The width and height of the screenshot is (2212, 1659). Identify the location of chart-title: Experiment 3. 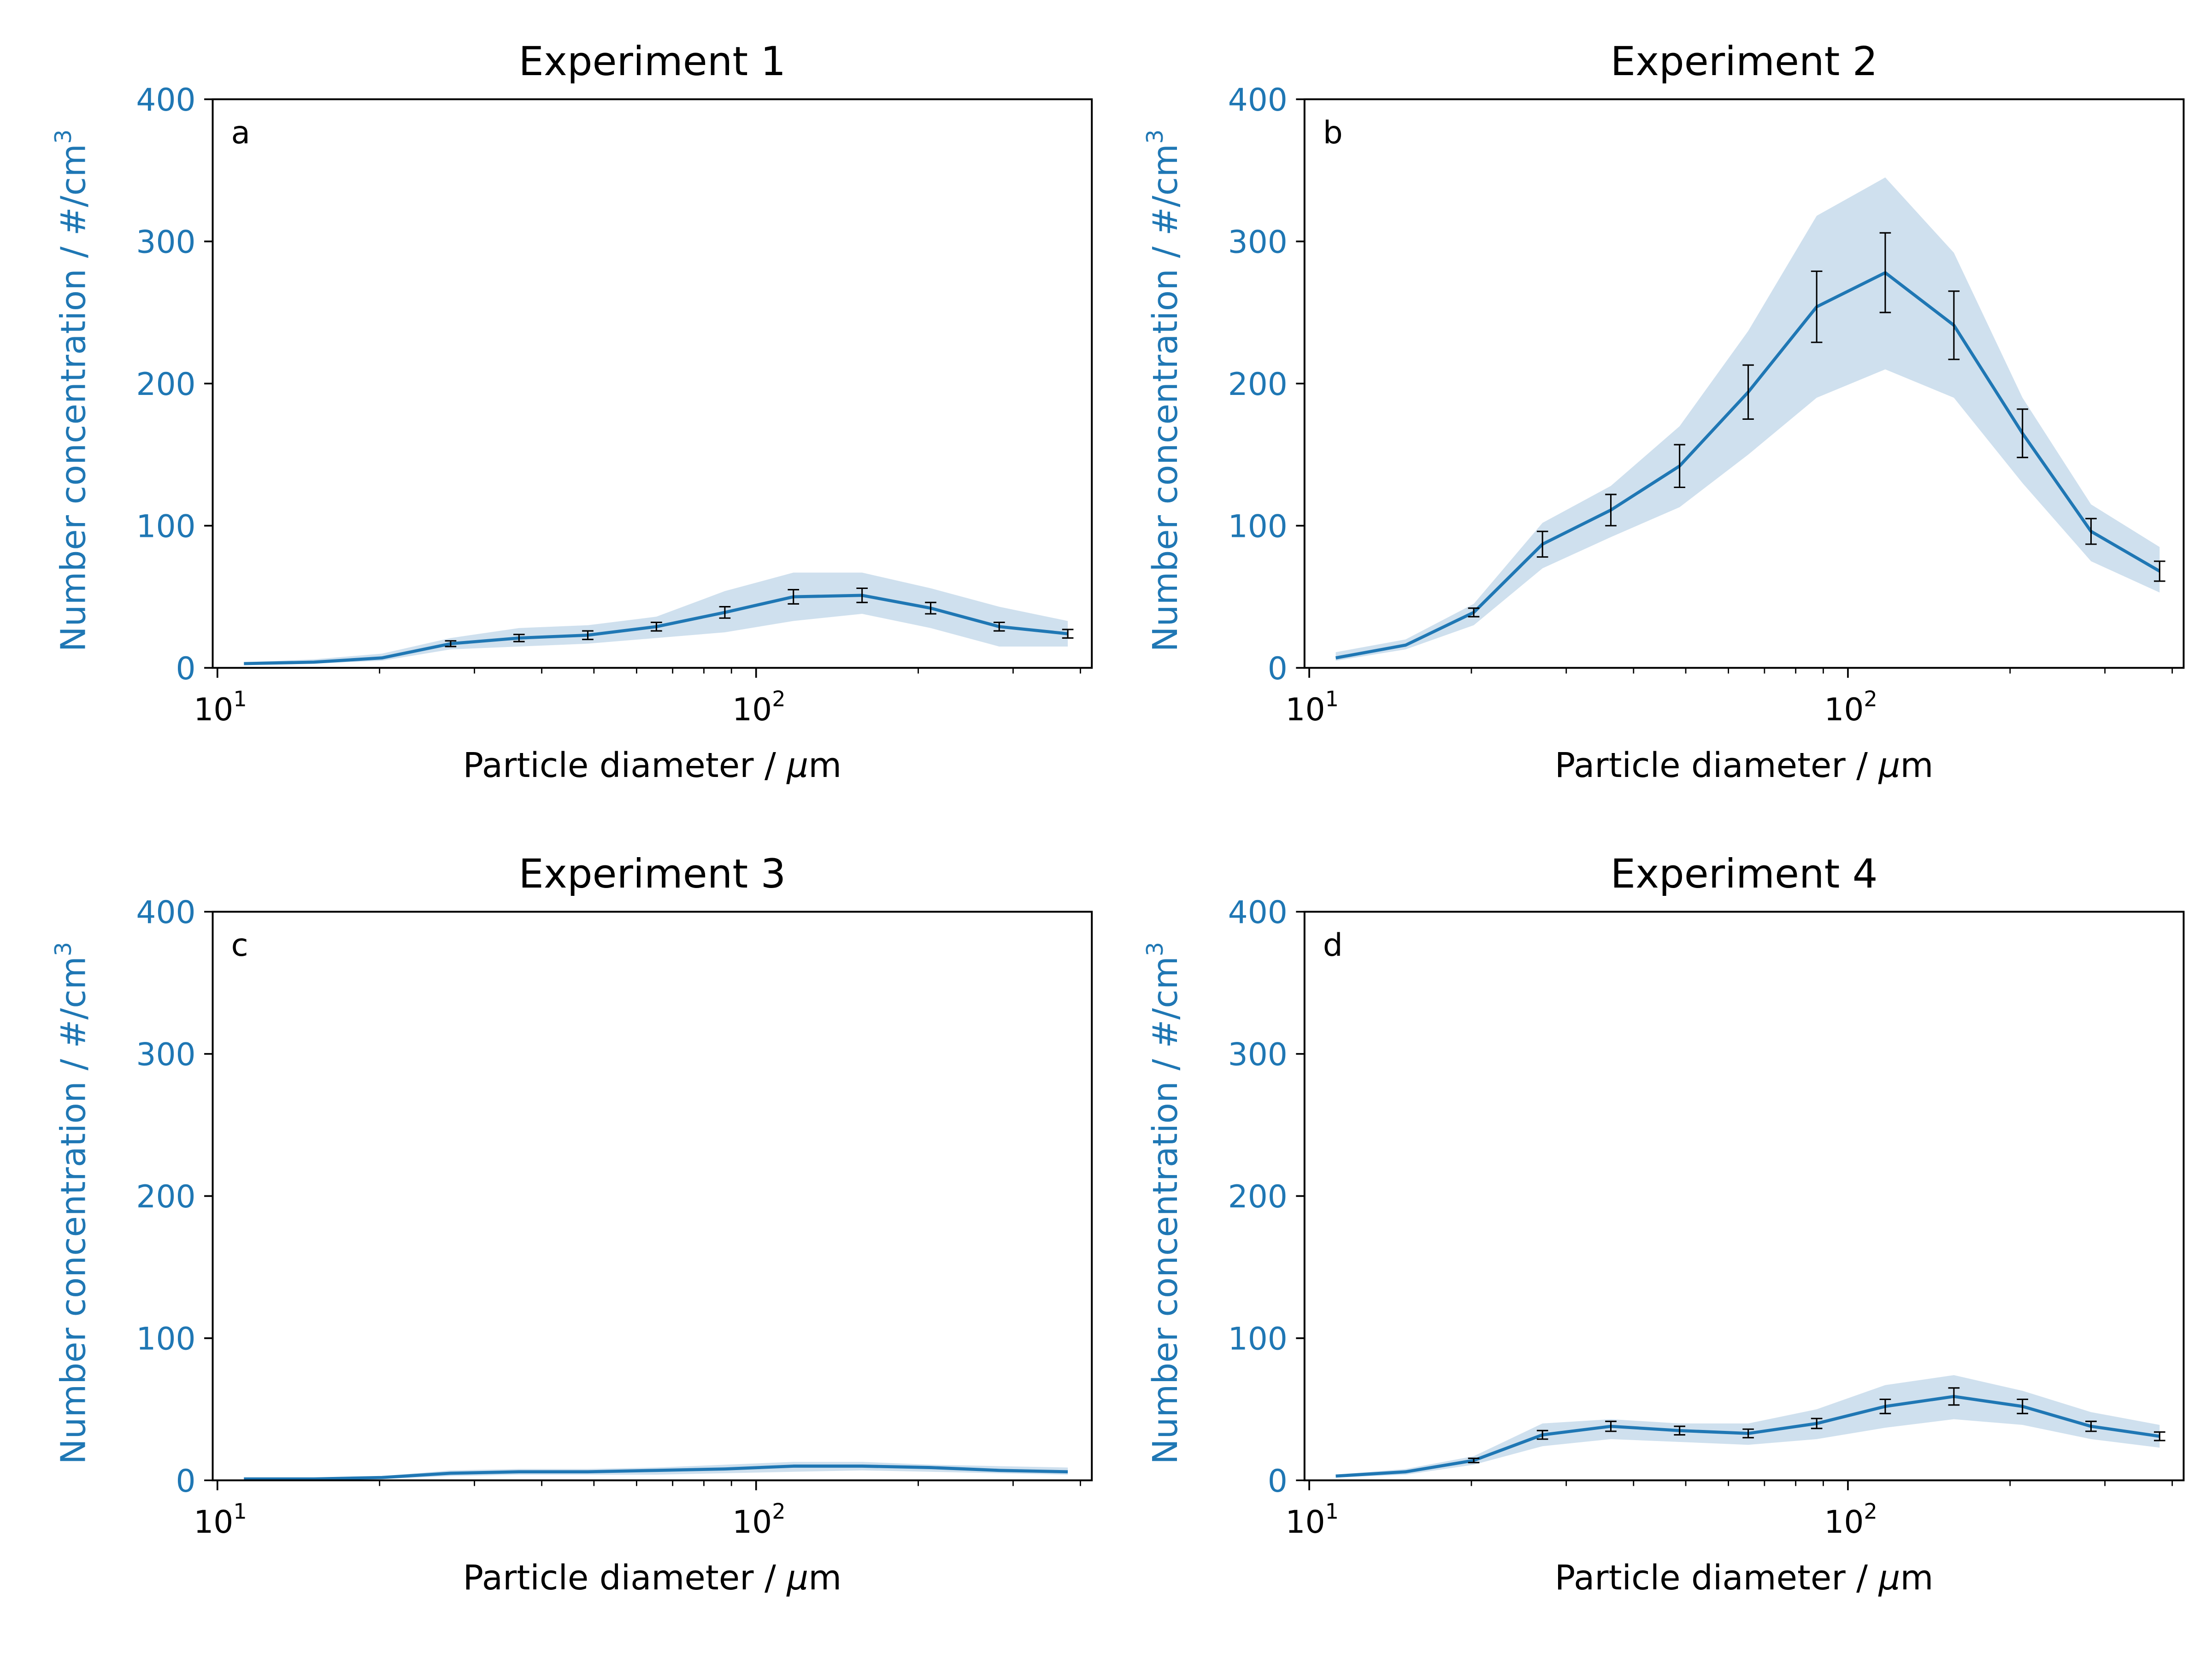
(652, 874).